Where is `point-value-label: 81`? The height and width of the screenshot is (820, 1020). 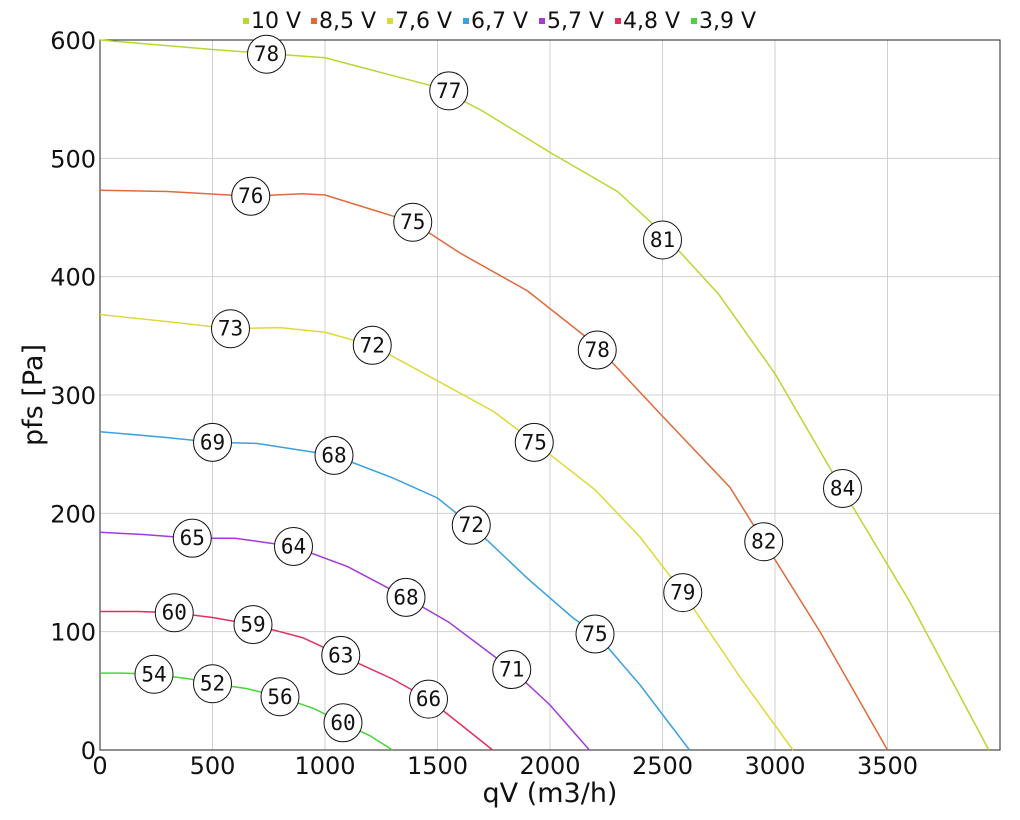
point-value-label: 81 is located at coordinates (662, 240).